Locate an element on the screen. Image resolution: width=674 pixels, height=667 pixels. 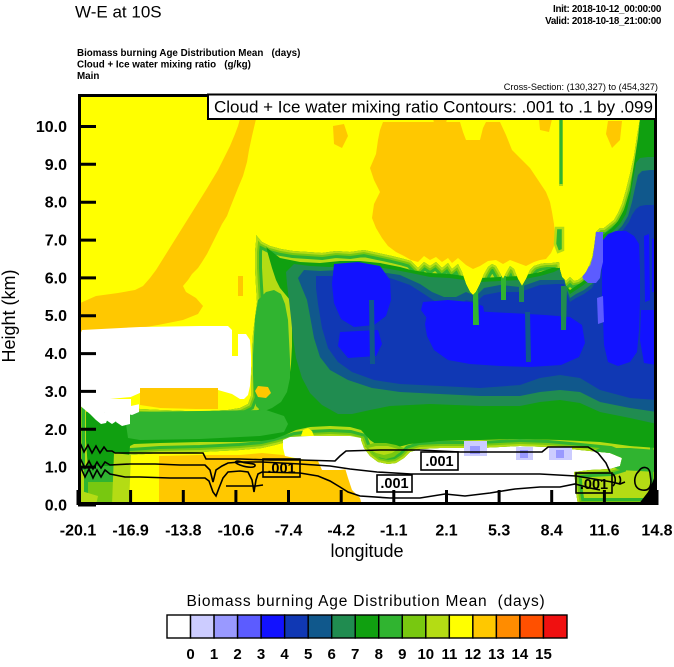
svg-text: -1.1 is located at coordinates (394, 531).